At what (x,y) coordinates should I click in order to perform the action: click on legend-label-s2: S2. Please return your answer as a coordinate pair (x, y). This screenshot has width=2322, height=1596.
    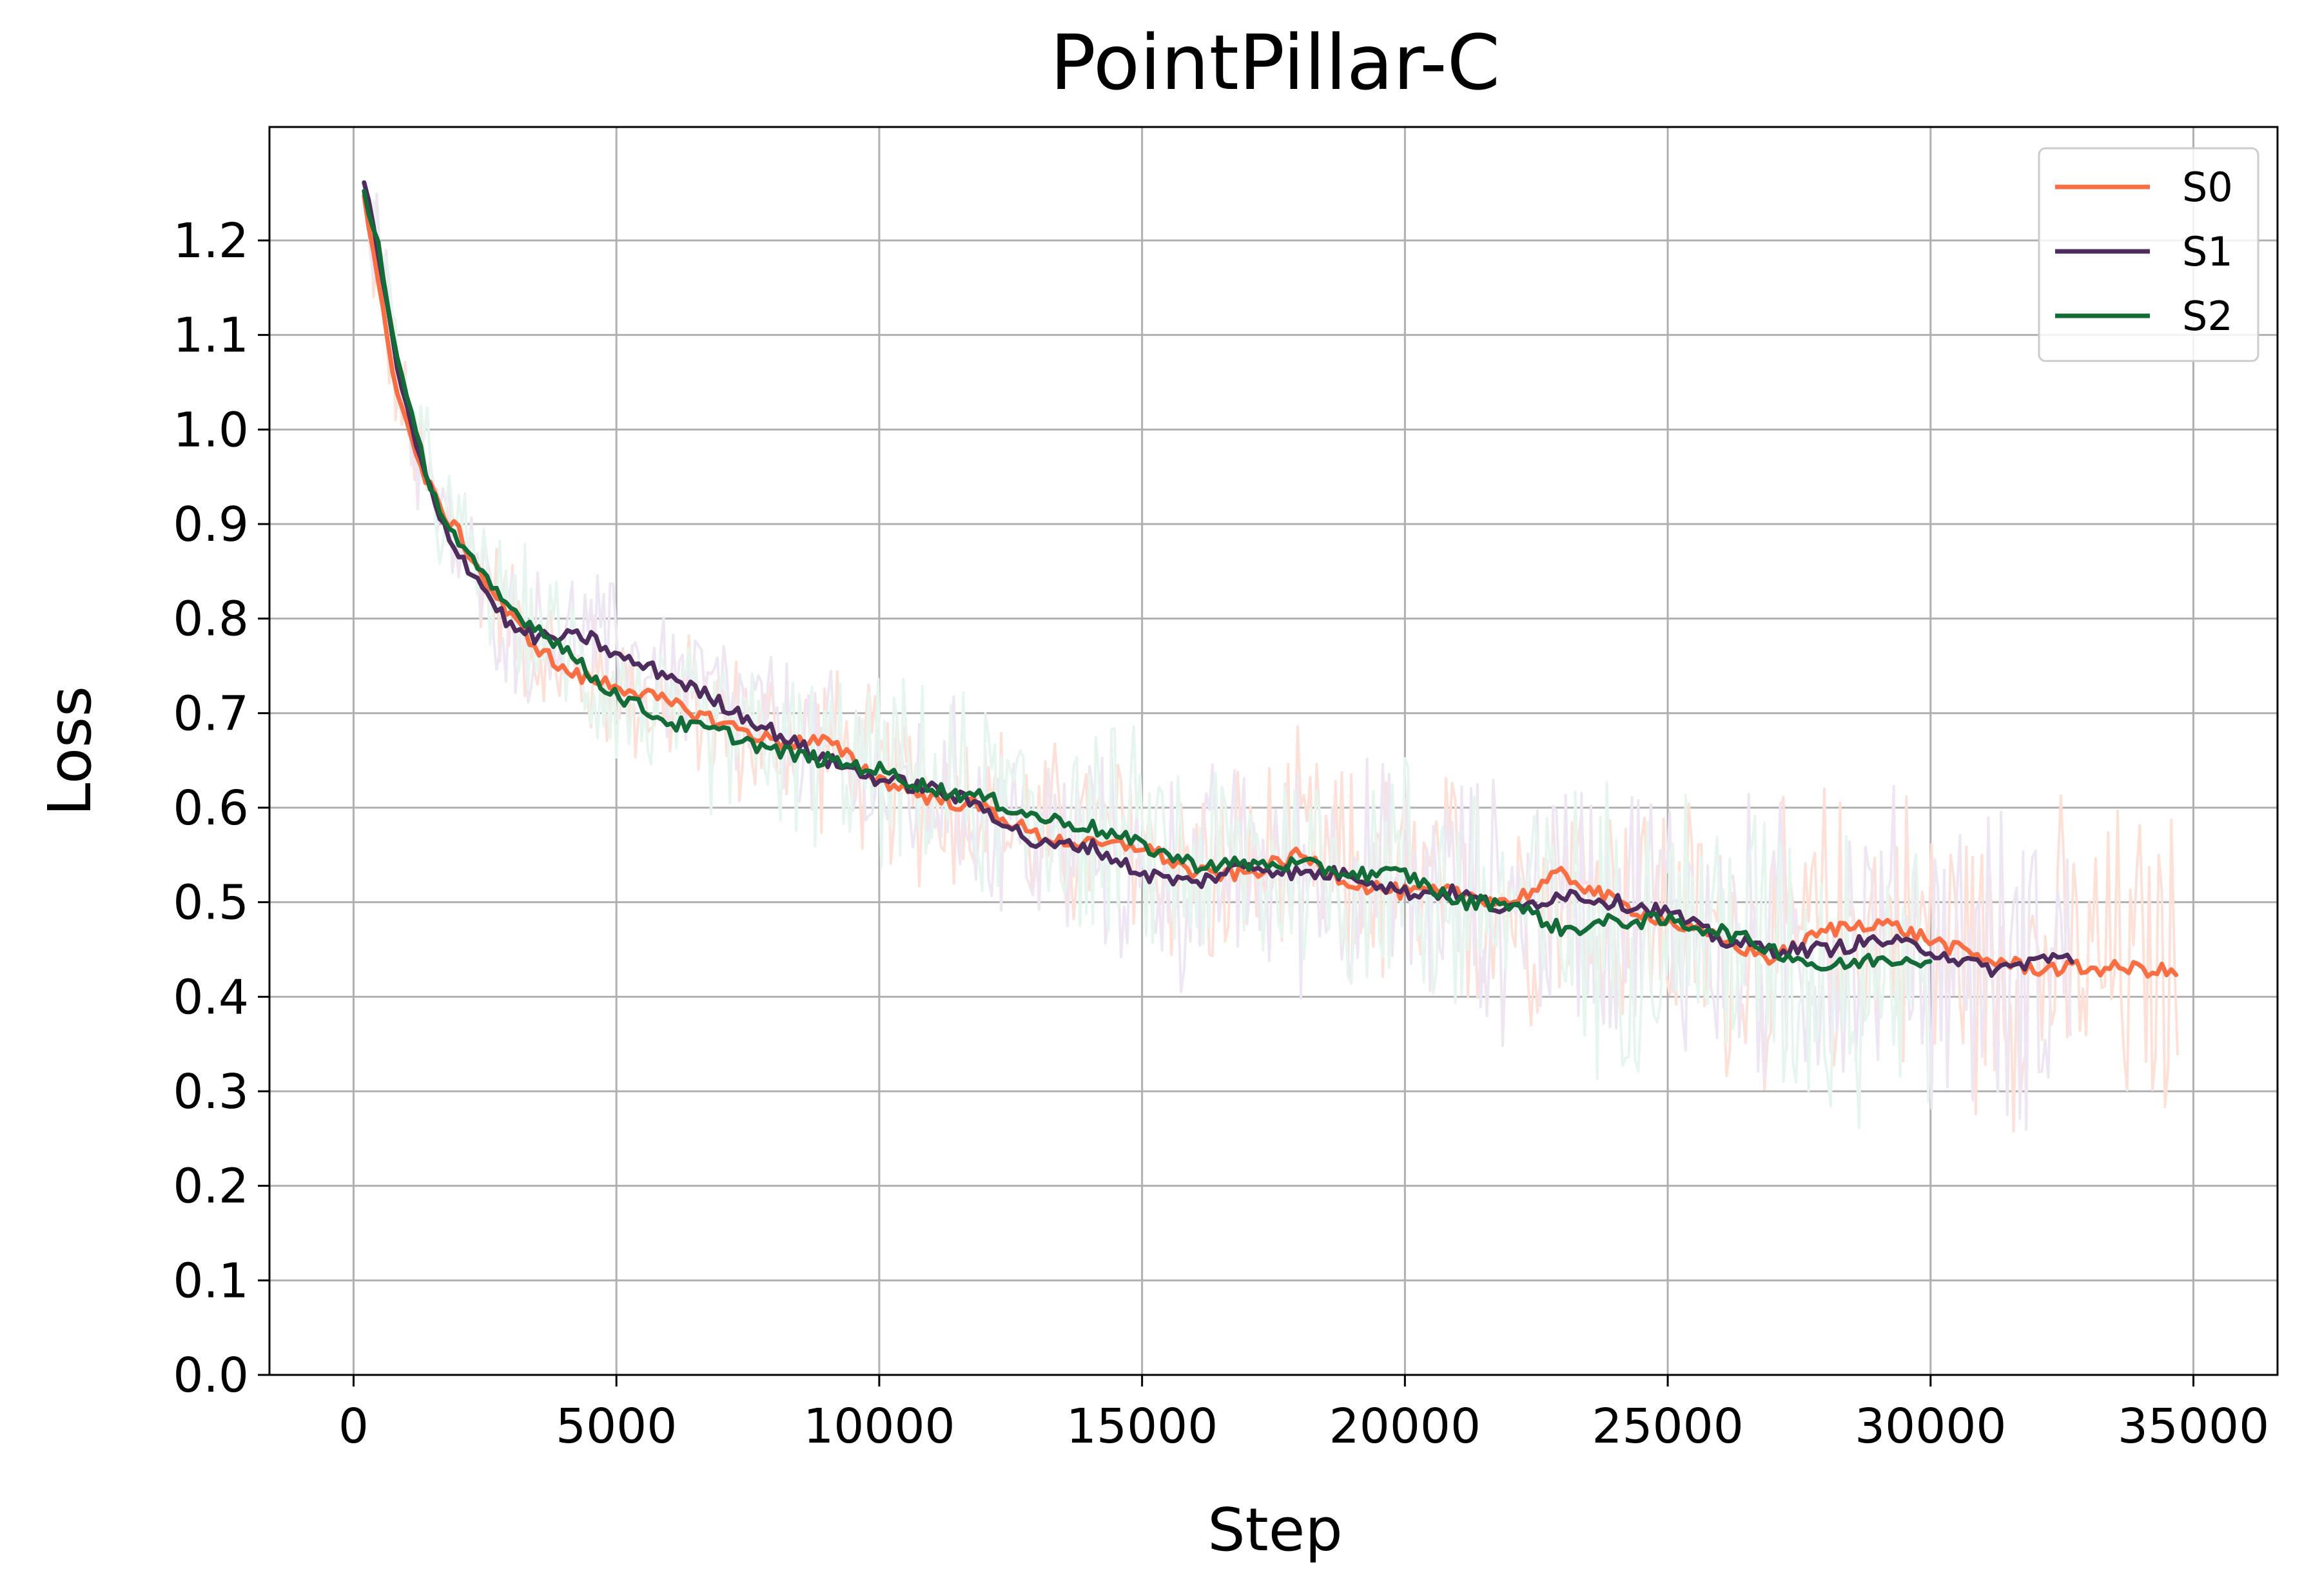
    Looking at the image, I should click on (2207, 317).